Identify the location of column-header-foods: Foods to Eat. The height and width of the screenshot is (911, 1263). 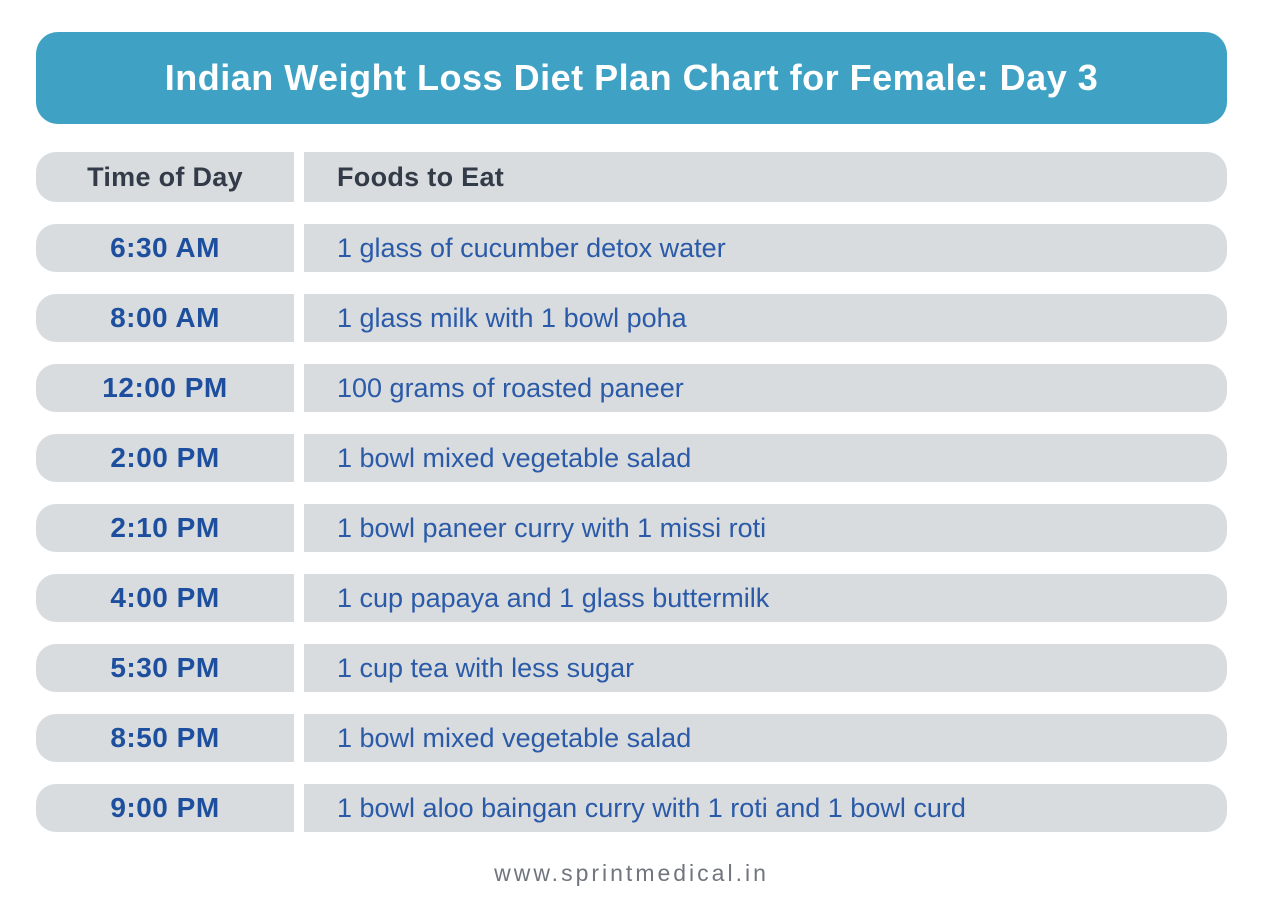
(765, 177).